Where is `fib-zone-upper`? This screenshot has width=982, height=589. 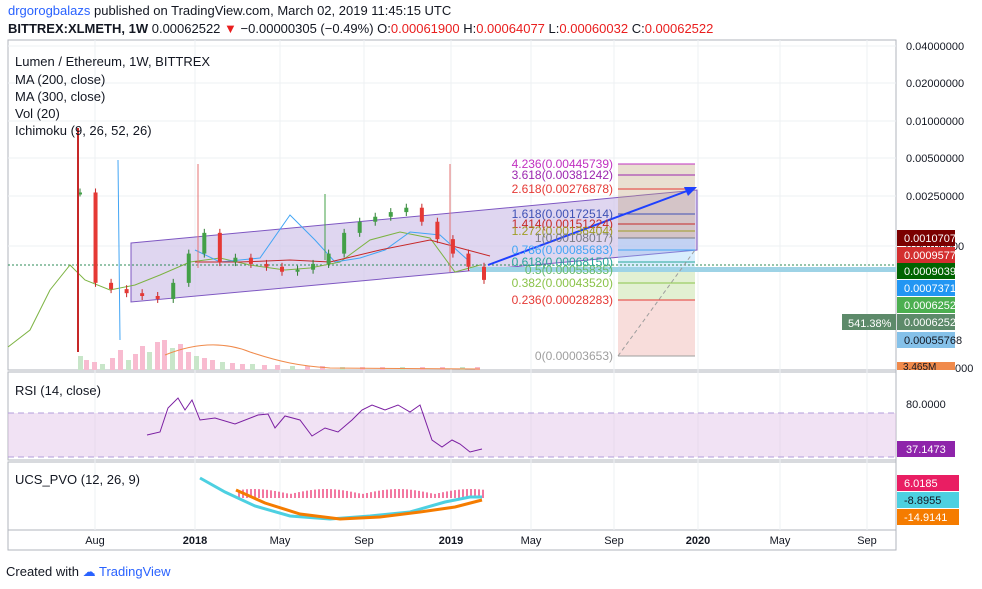 fib-zone-upper is located at coordinates (656, 201).